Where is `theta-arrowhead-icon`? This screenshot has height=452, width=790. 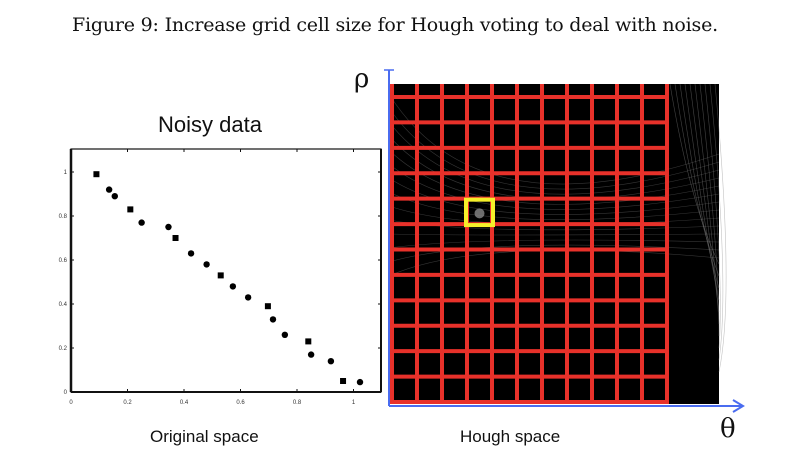
theta-arrowhead-icon is located at coordinates (738, 406).